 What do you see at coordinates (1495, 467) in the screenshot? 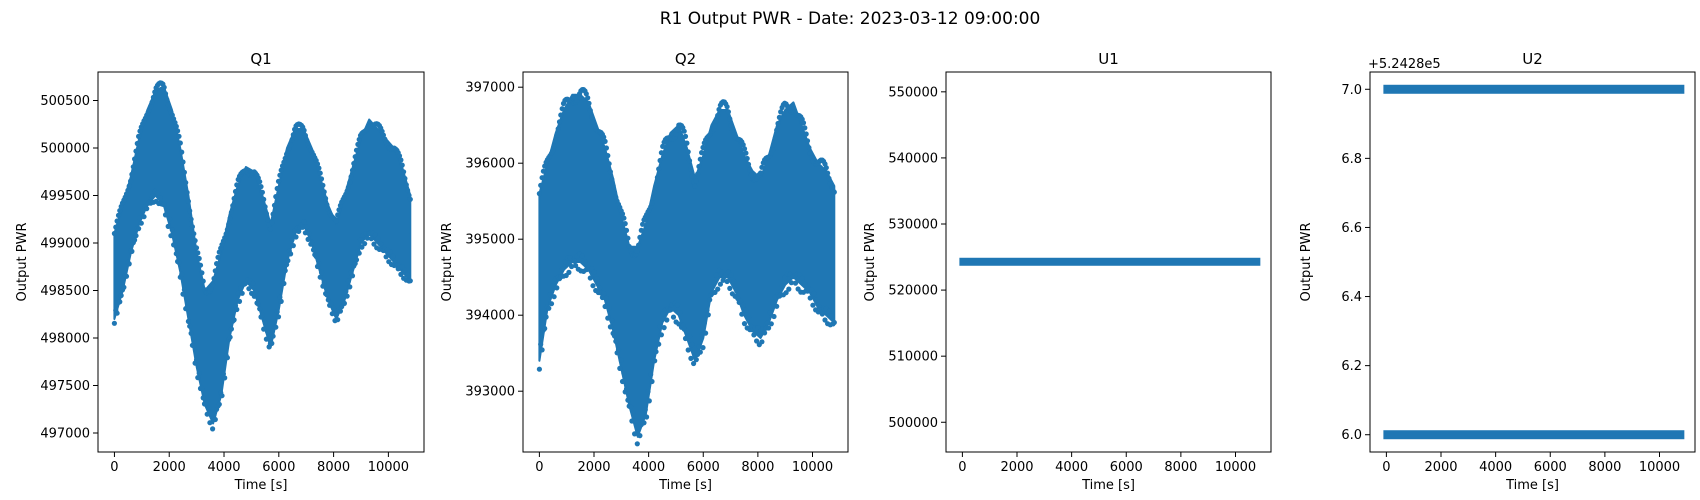
I see `x-tick-label: 4000` at bounding box center [1495, 467].